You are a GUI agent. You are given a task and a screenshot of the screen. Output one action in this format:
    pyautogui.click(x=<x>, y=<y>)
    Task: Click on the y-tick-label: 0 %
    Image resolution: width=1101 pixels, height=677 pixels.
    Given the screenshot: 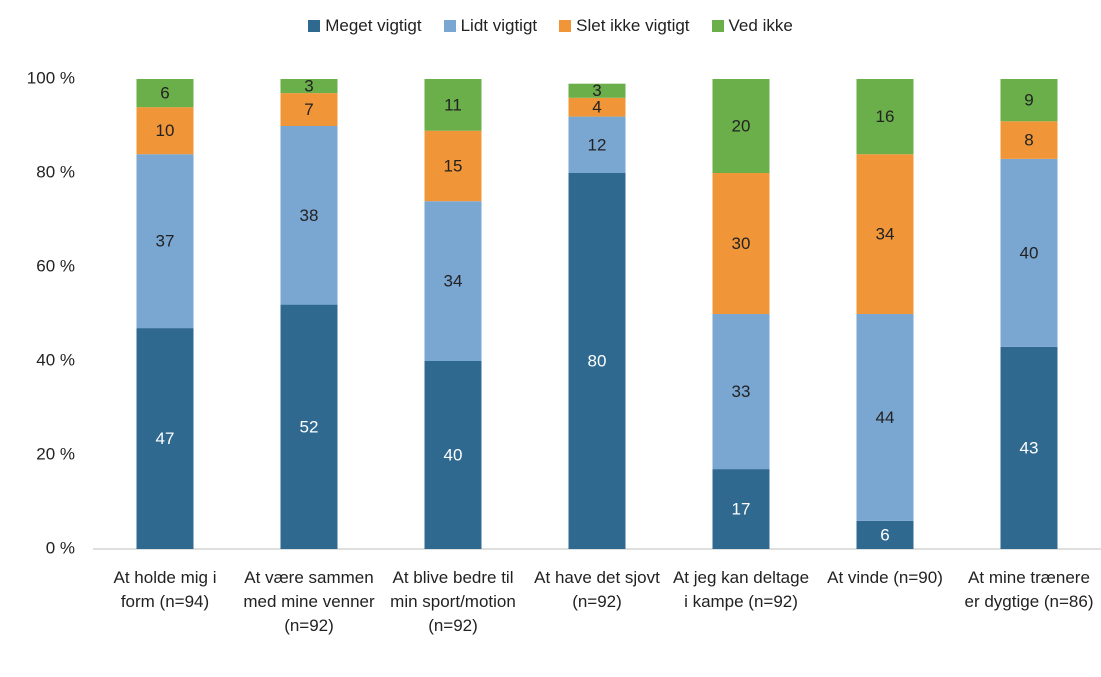 What is the action you would take?
    pyautogui.click(x=60, y=547)
    